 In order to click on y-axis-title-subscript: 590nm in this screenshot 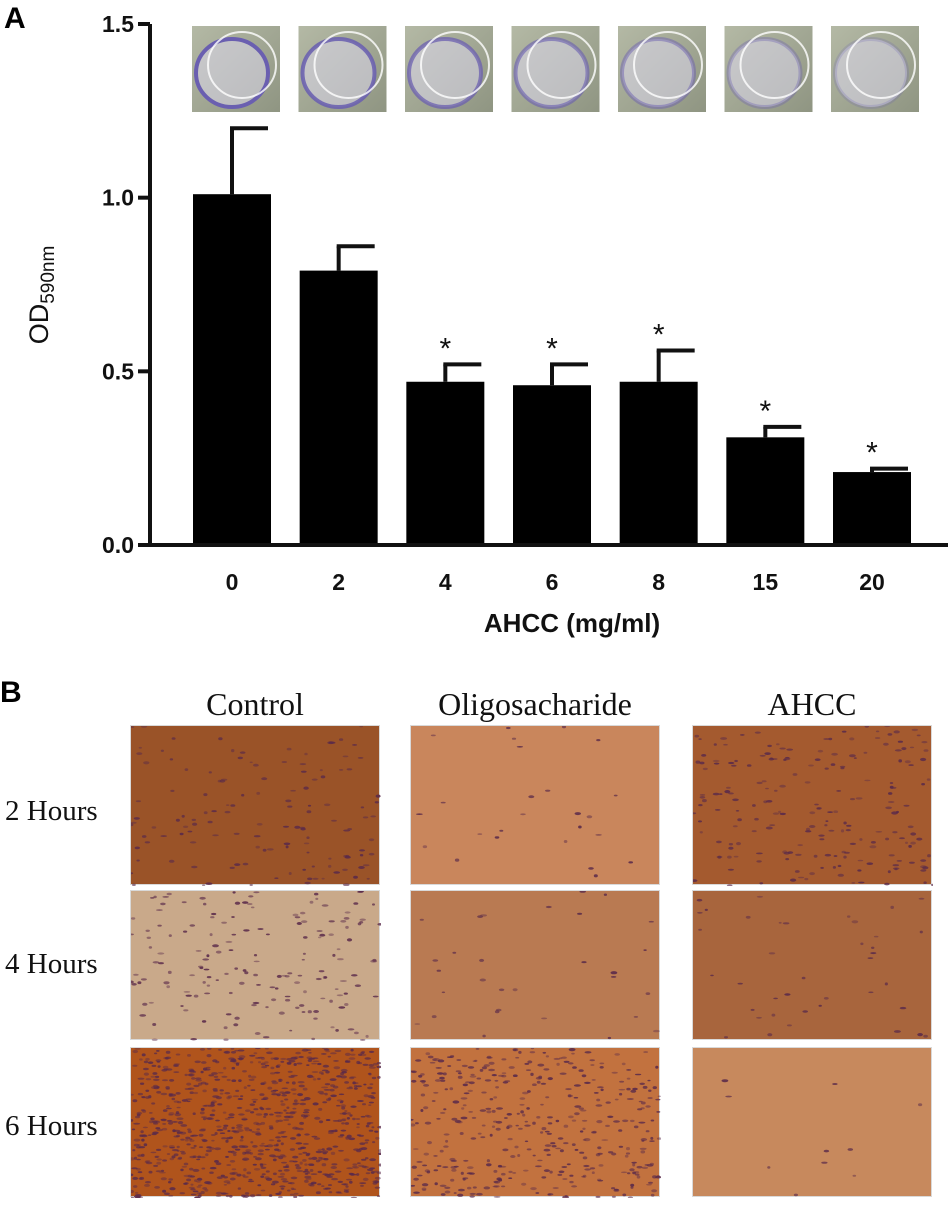, I will do `click(48, 275)`.